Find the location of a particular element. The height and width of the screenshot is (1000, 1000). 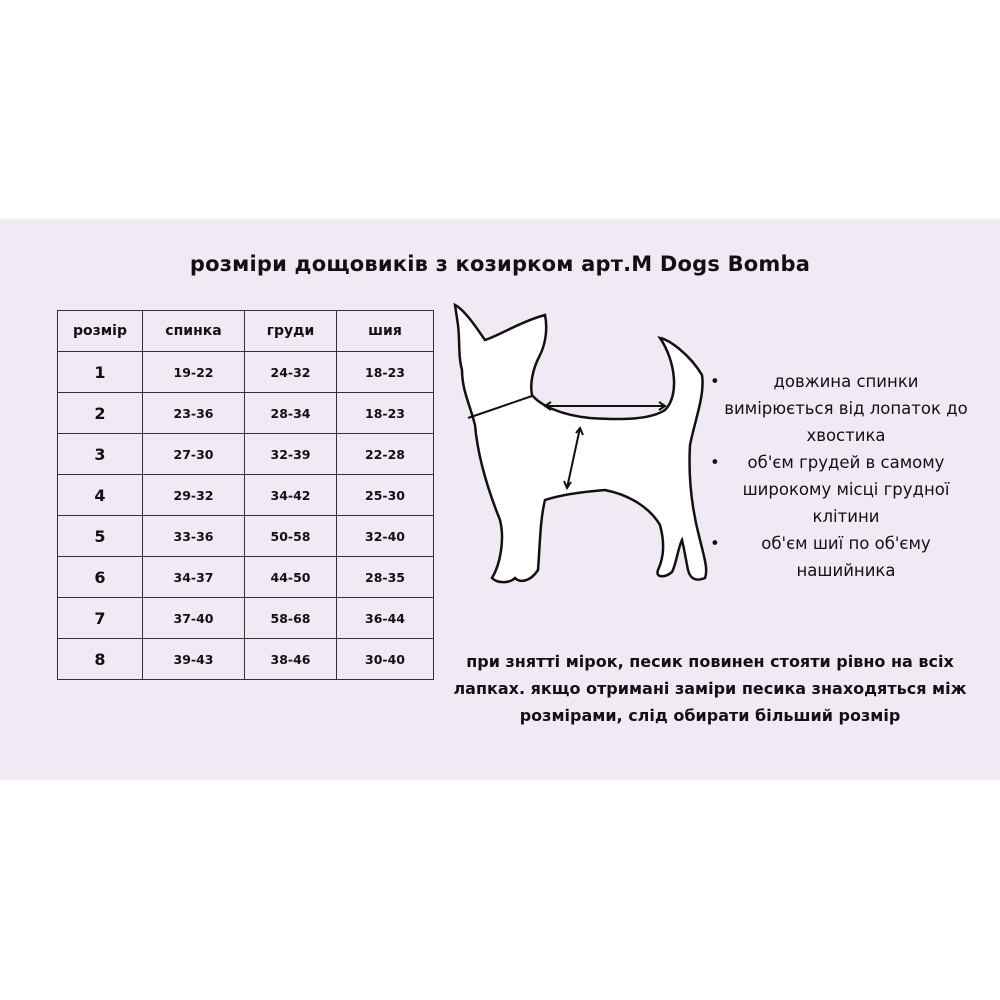

header-chest: груди is located at coordinates (290, 331).